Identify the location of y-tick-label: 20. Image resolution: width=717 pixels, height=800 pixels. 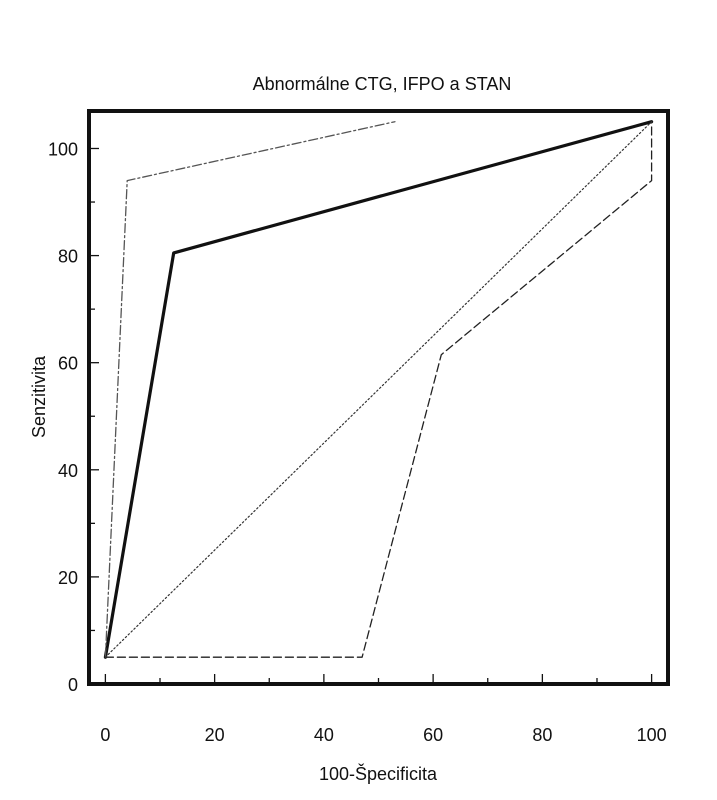
(68, 578).